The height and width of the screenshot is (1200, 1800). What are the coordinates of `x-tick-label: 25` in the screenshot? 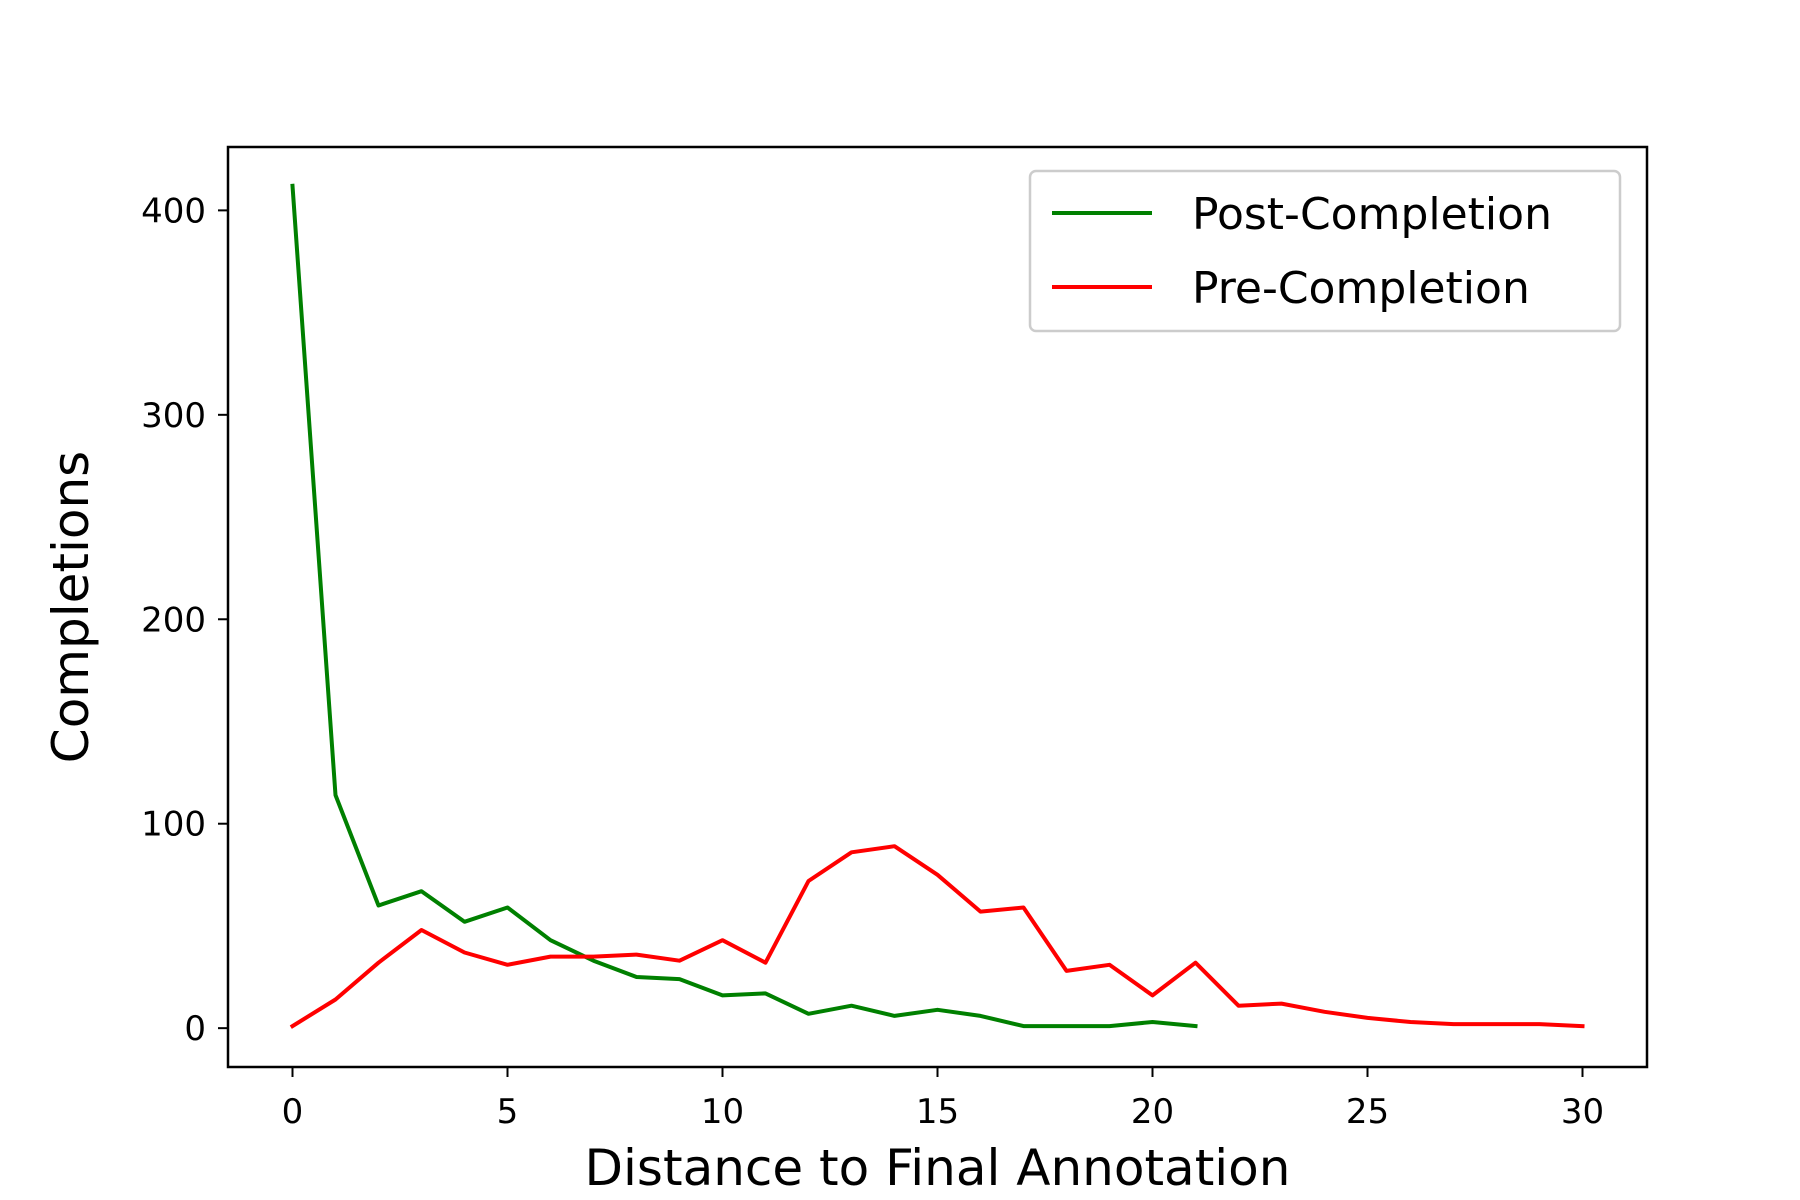 It's located at (1367, 1112).